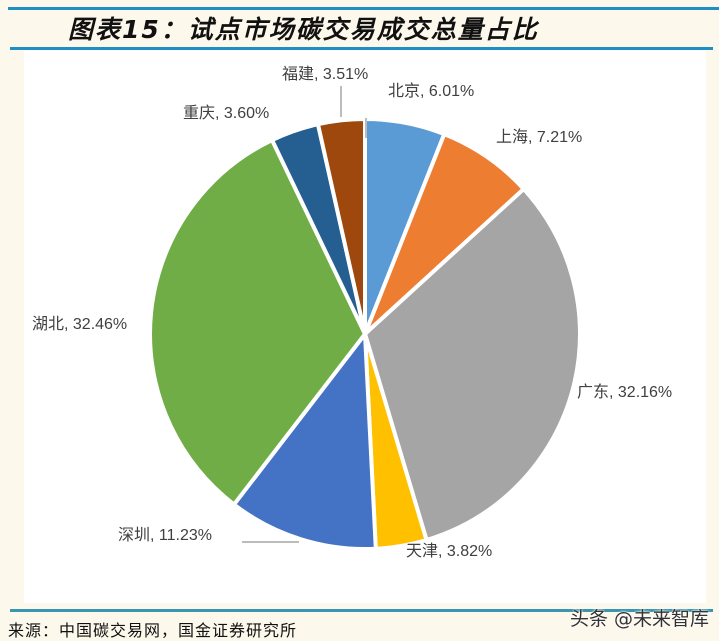  What do you see at coordinates (361, 48) in the screenshot?
I see `header-rule` at bounding box center [361, 48].